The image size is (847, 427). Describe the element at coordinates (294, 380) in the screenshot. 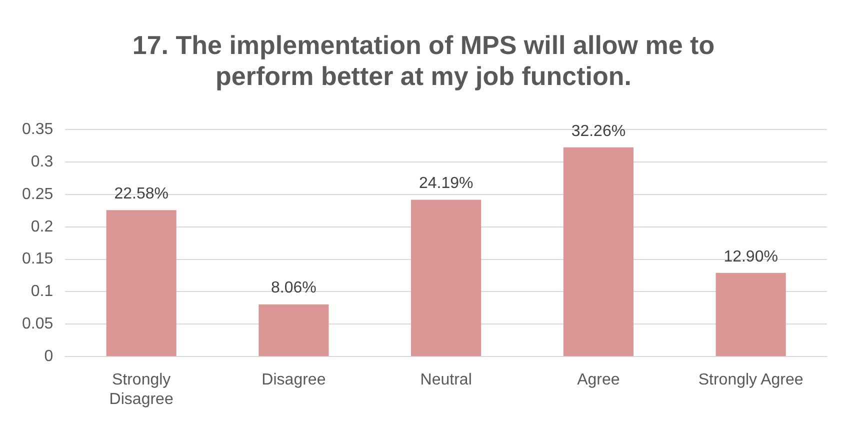

I see `x-tick-label: Disagree` at that location.